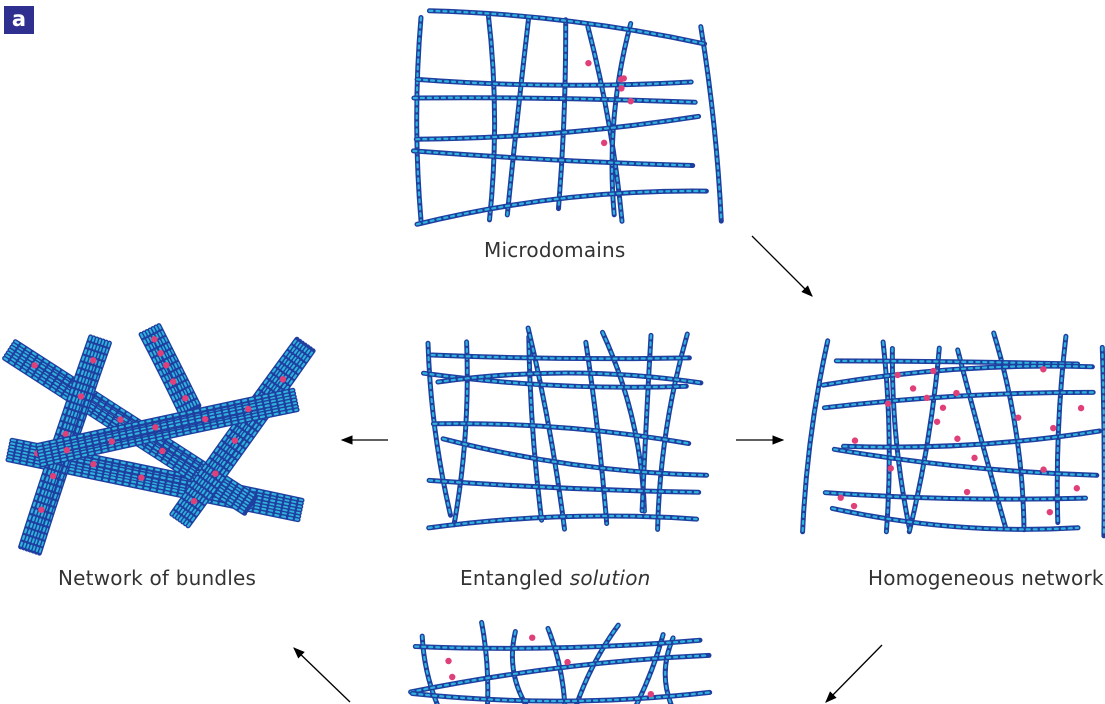 The width and height of the screenshot is (1105, 704). I want to click on entangled-solution-label: Entangled solution, so click(555, 578).